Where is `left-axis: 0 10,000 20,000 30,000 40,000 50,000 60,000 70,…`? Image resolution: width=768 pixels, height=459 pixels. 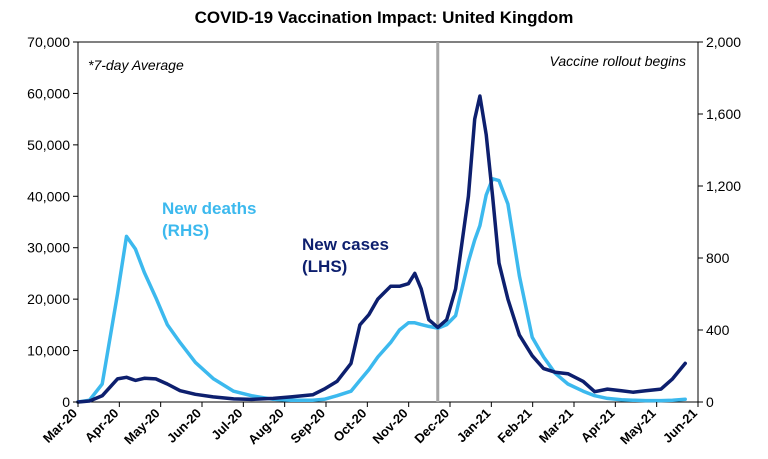 left-axis: 0 10,000 20,000 30,000 40,000 50,000 60,000 70,… is located at coordinates (52, 222).